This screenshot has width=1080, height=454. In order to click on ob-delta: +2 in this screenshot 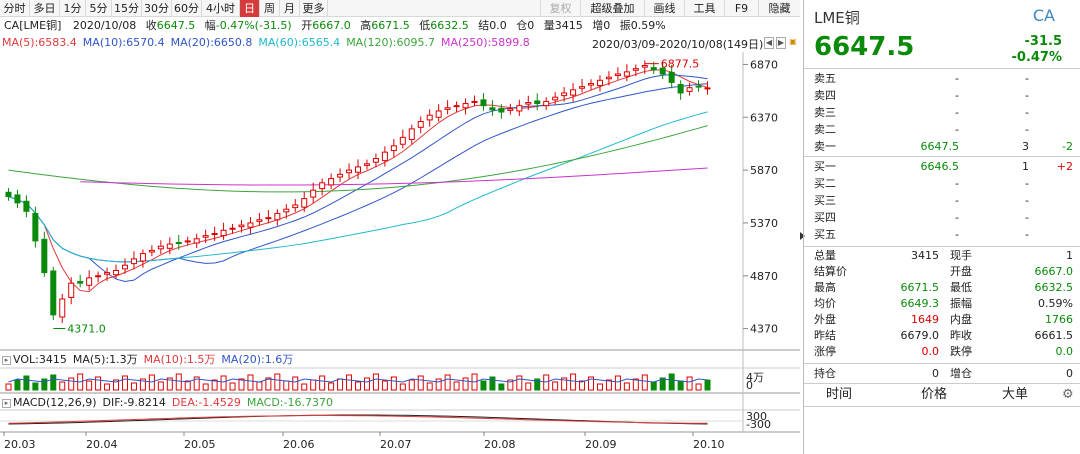, I will do `click(1064, 166)`.